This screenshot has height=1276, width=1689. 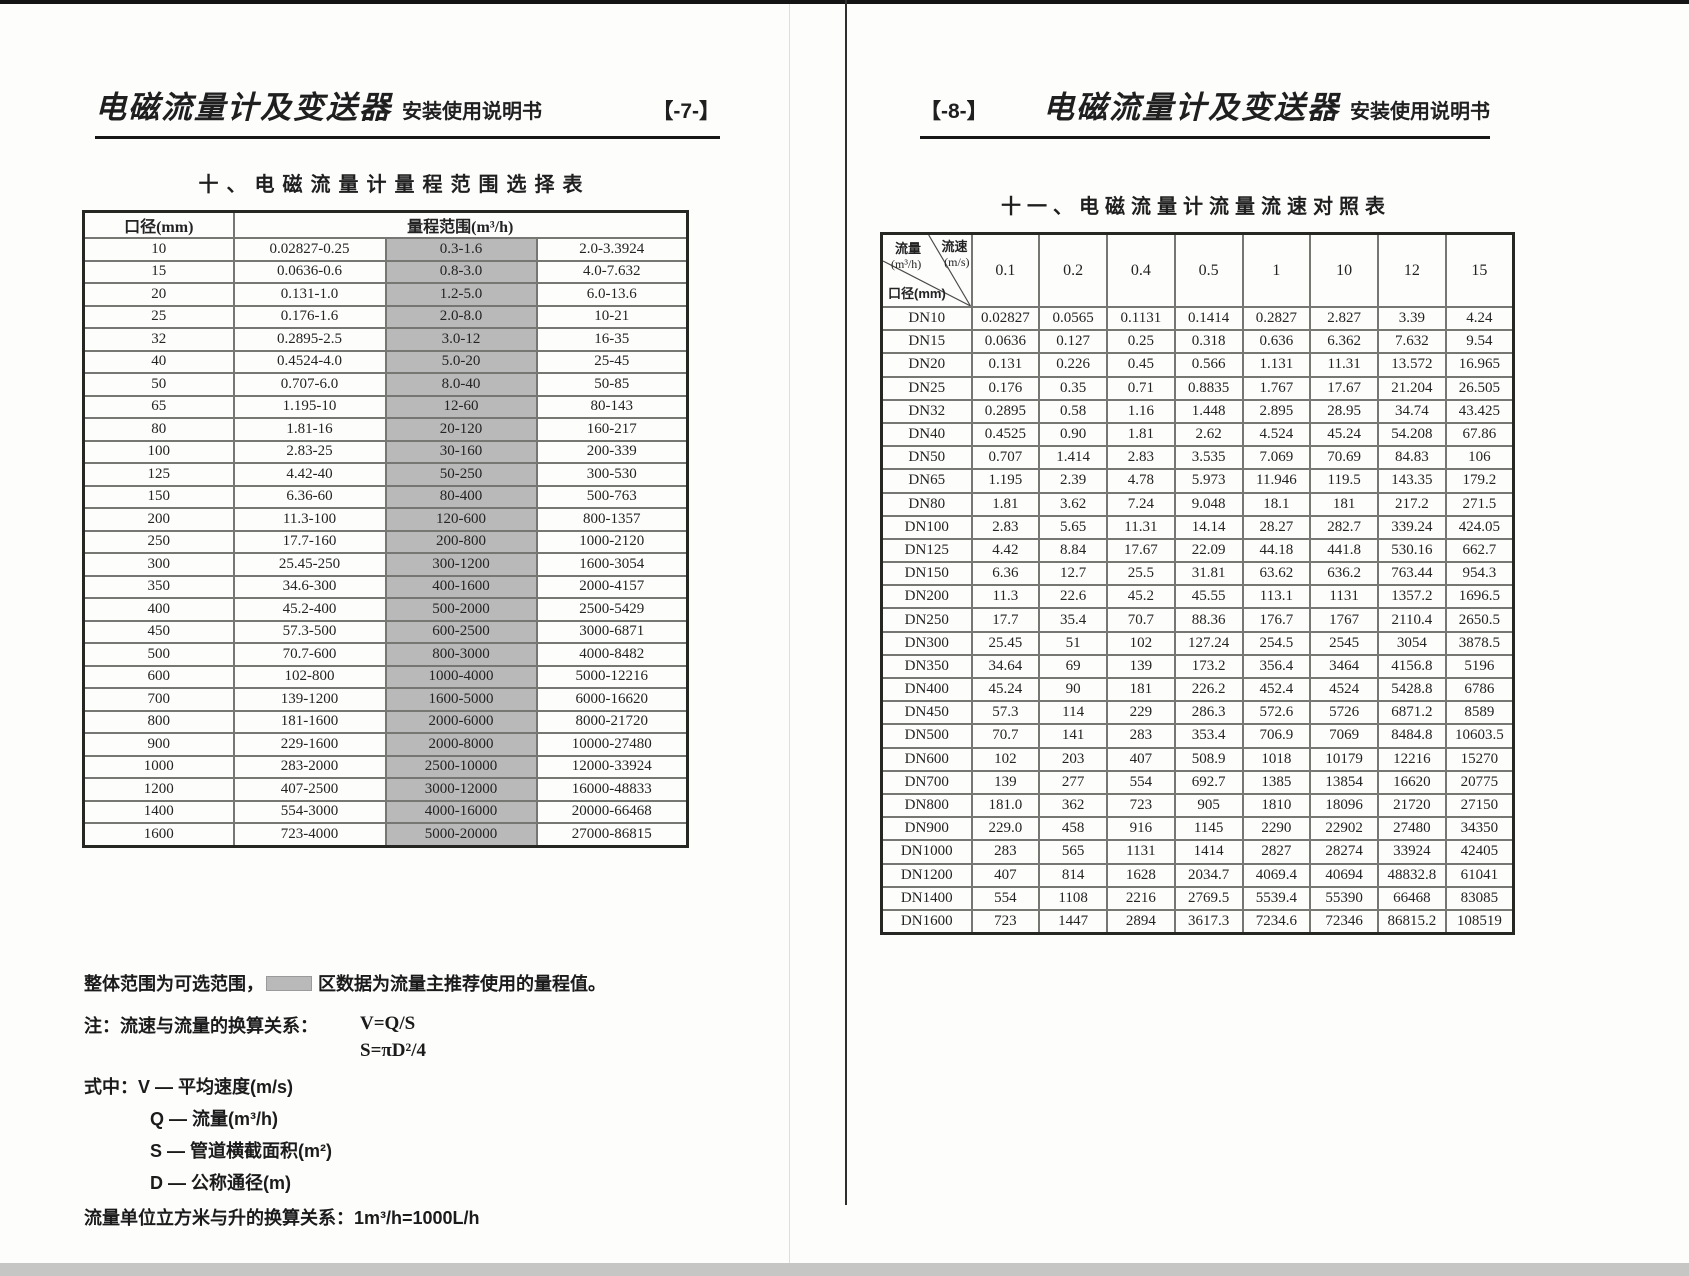 What do you see at coordinates (926, 666) in the screenshot?
I see `dn-label: DN350` at bounding box center [926, 666].